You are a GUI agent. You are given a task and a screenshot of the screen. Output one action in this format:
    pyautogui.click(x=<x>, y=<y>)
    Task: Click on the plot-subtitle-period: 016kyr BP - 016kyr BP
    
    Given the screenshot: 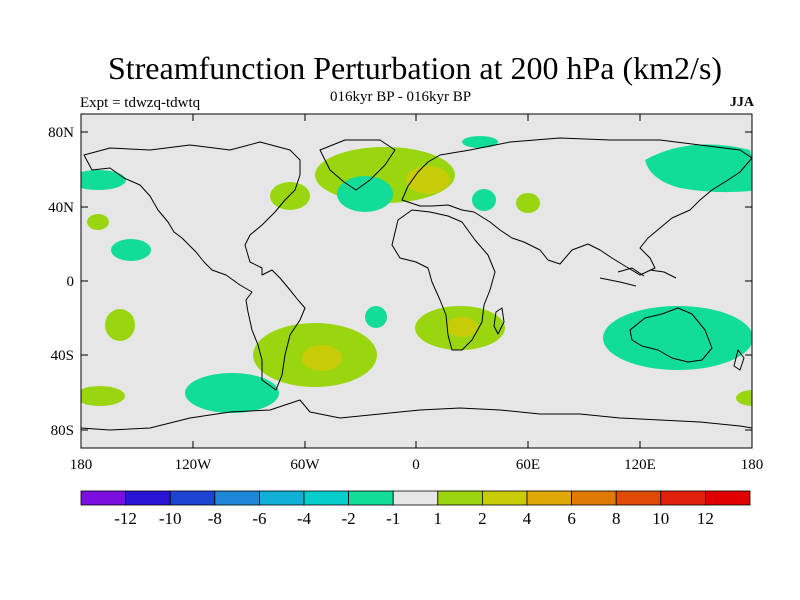 What is the action you would take?
    pyautogui.click(x=401, y=97)
    